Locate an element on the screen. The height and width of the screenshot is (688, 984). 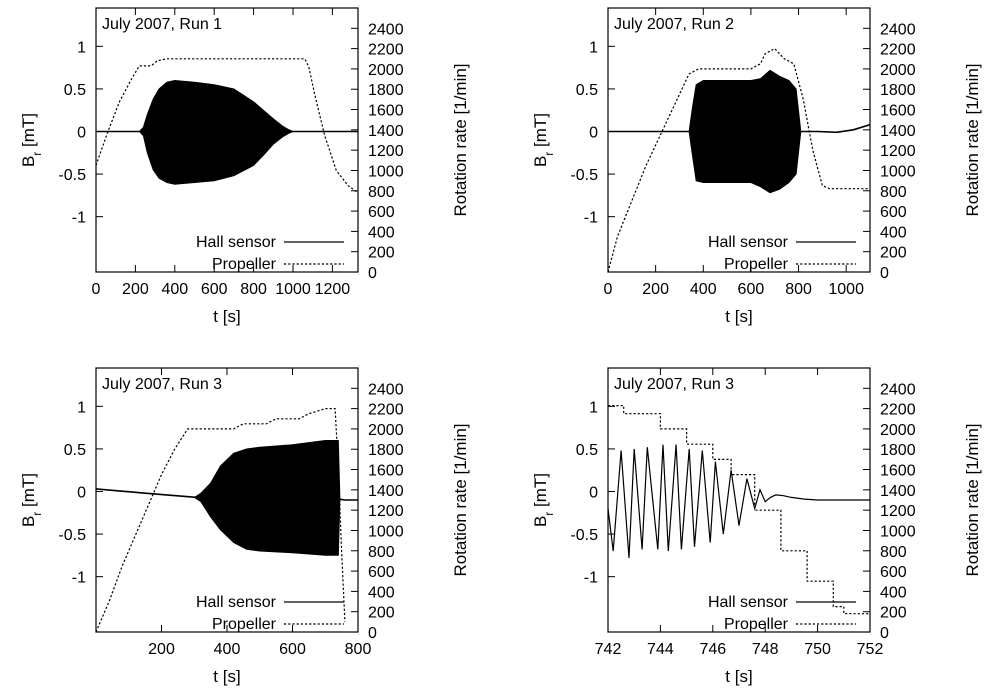
x-tick-label: 744 is located at coordinates (660, 649).